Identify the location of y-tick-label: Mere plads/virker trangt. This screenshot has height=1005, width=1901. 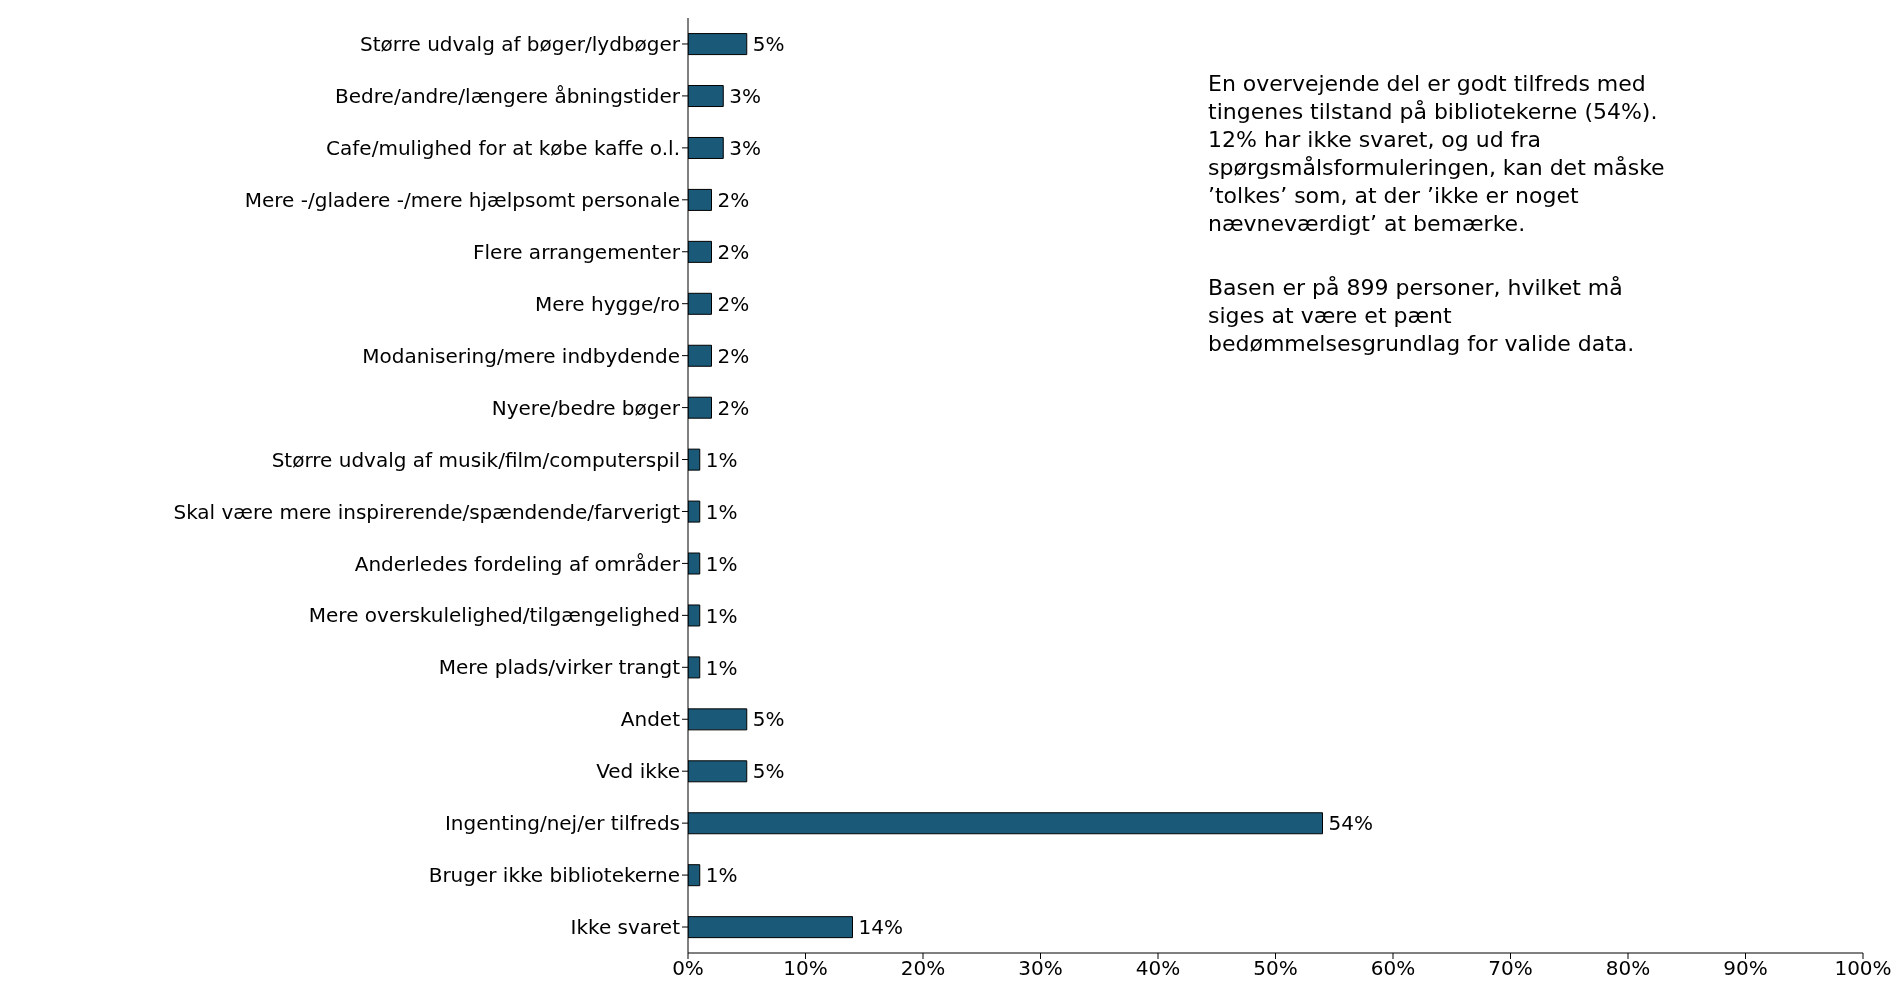
(559, 667).